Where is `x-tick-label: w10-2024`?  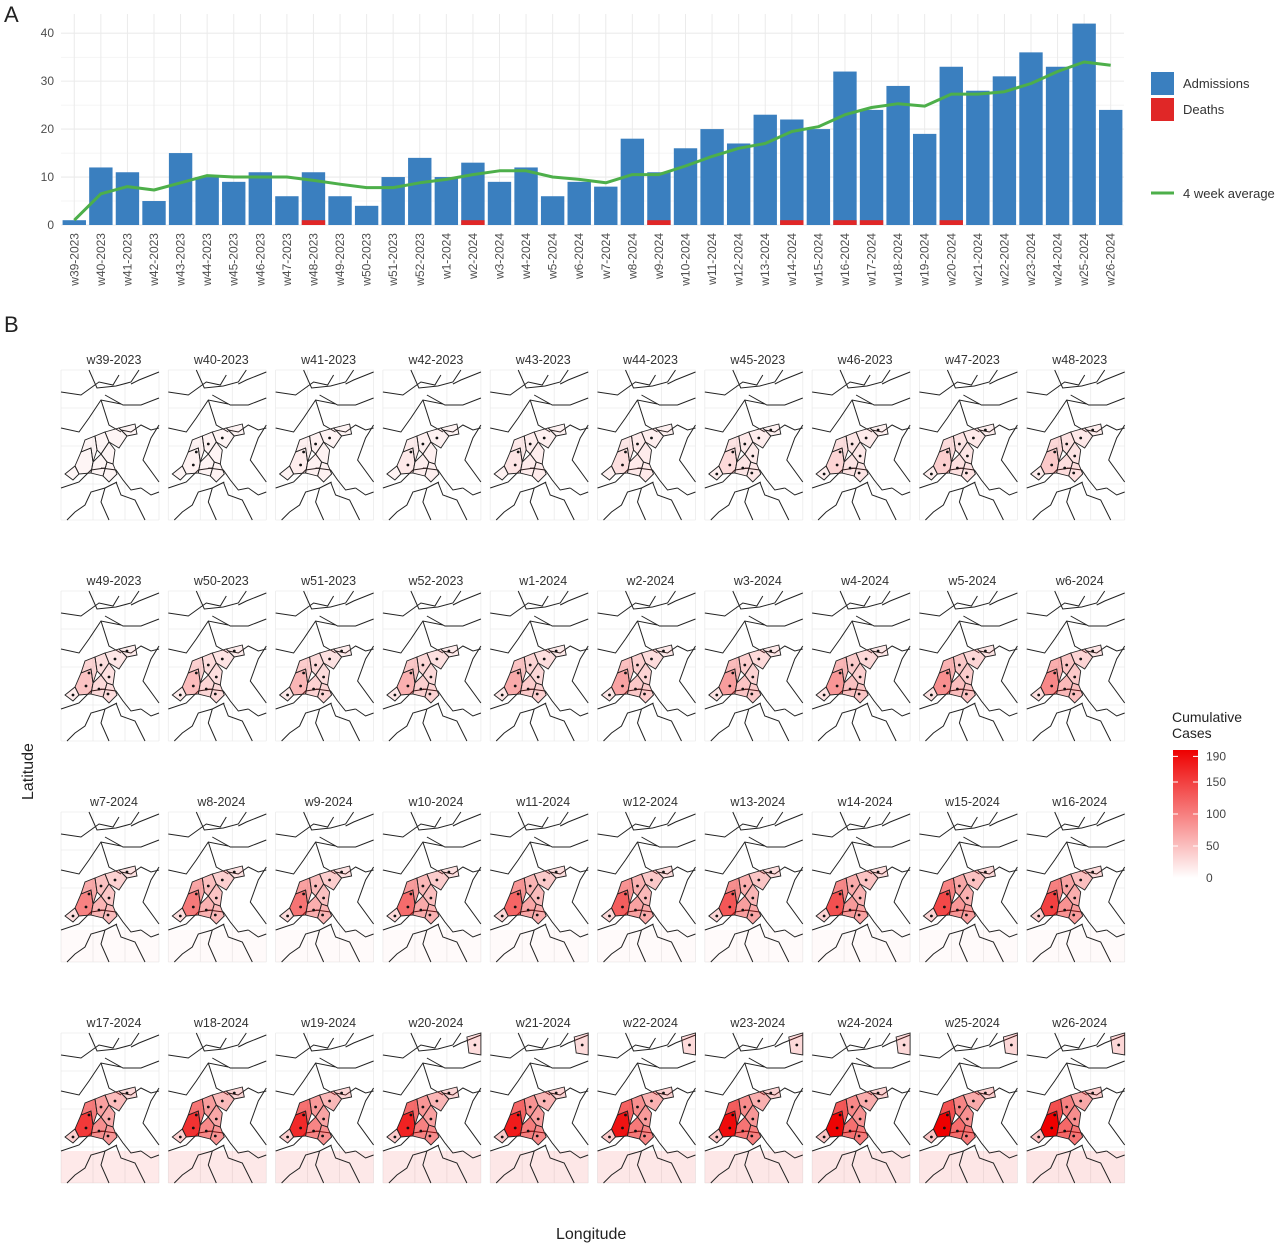
x-tick-label: w10-2024 is located at coordinates (686, 260).